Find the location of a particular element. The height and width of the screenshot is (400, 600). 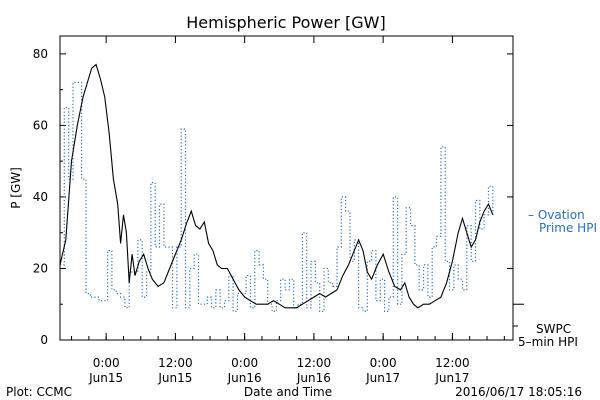

footer-plot-credit: Plot: CCMC is located at coordinates (39, 392).